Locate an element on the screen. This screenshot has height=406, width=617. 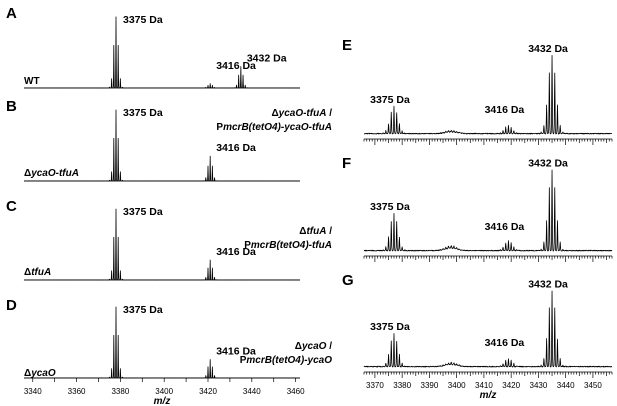
x-tick-label: 3360 is located at coordinates (77, 391).